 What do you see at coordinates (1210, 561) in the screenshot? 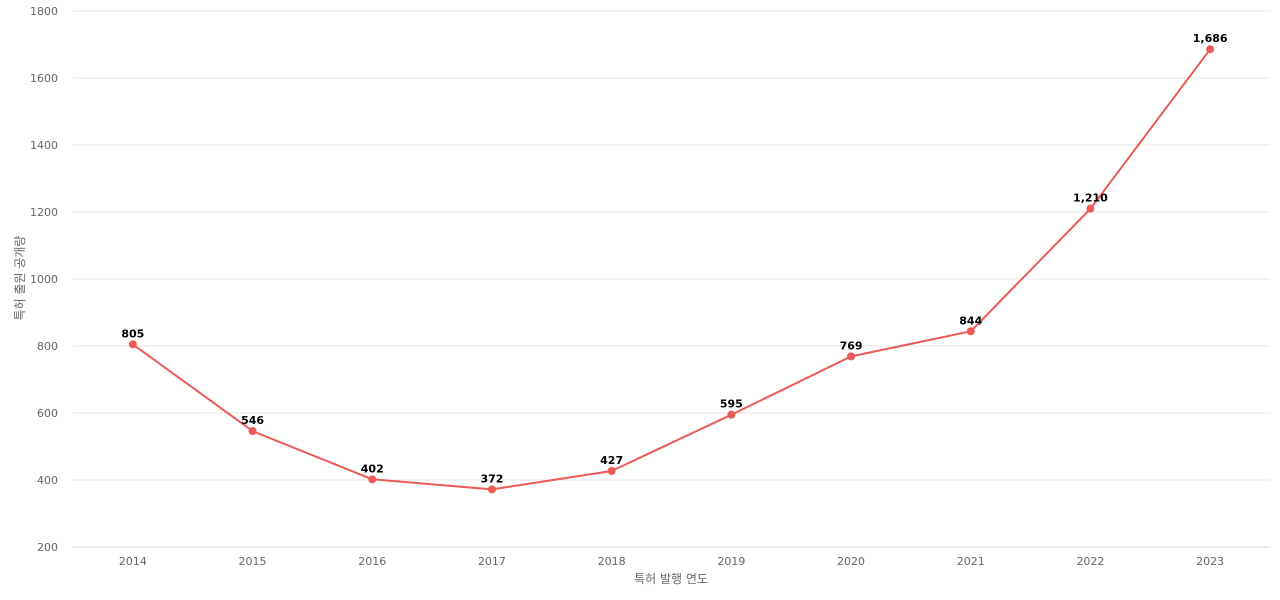
I see `x-tick-label: 2023` at bounding box center [1210, 561].